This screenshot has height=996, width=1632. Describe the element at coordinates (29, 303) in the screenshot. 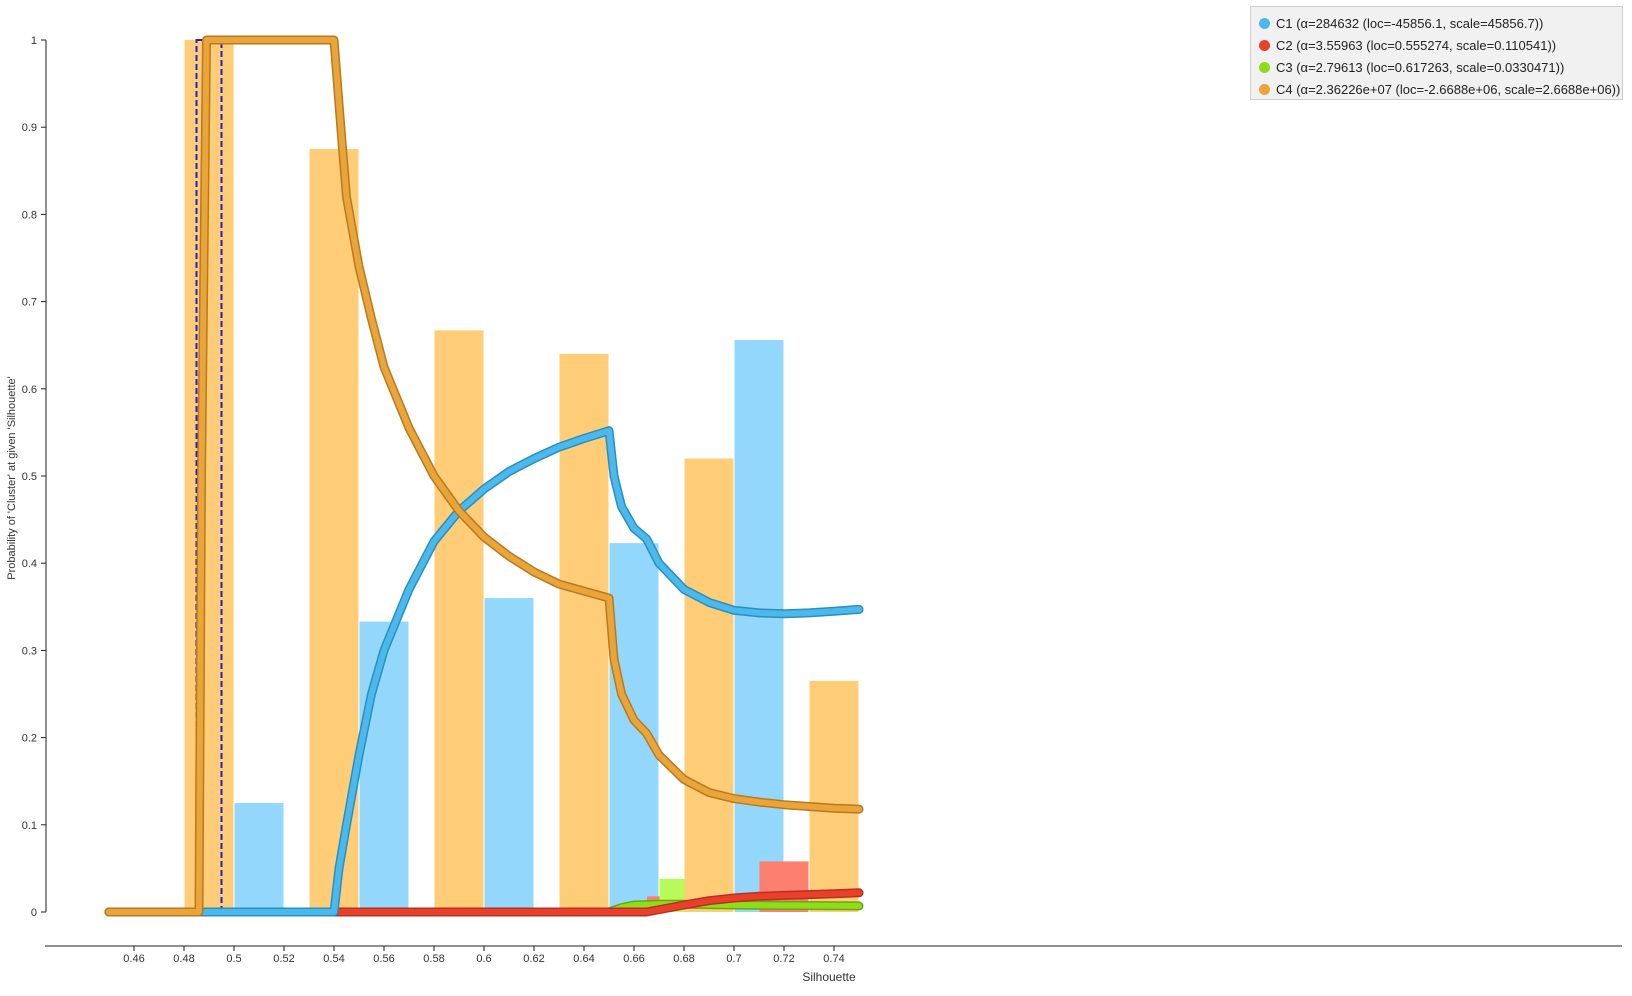

I see `y-tick-label: 0.7` at that location.